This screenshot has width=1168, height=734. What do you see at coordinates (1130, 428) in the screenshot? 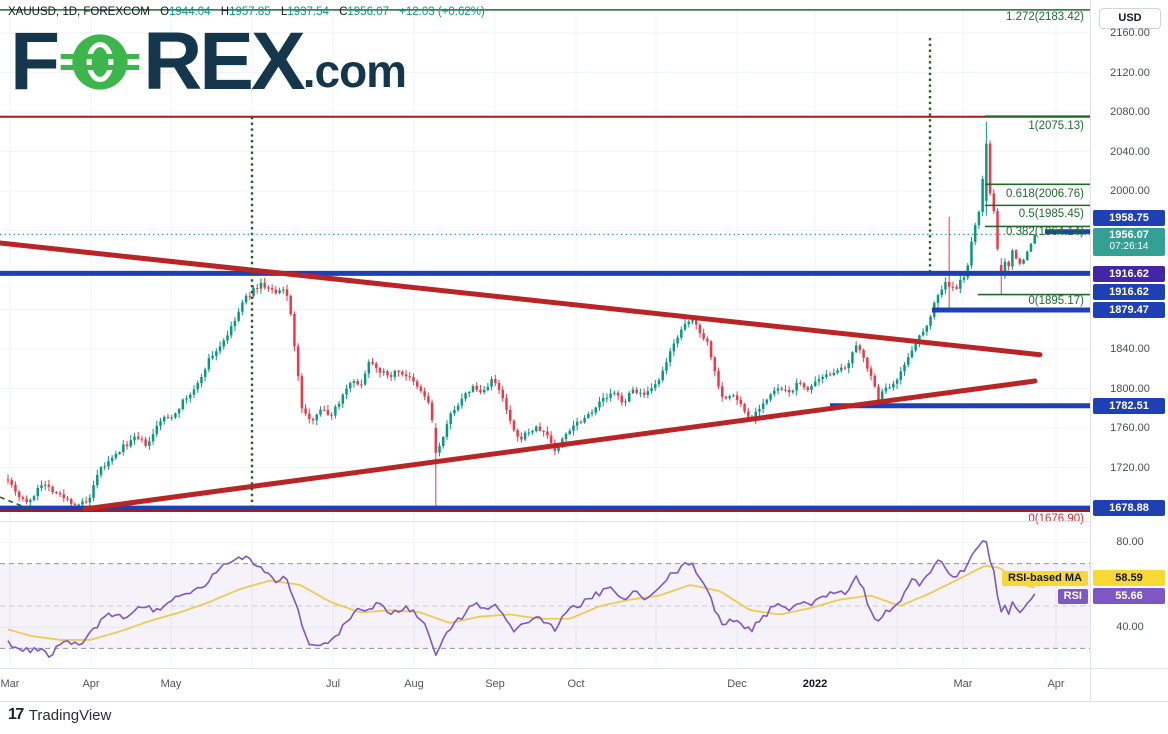
I see `price-tick-label: 1760.00` at bounding box center [1130, 428].